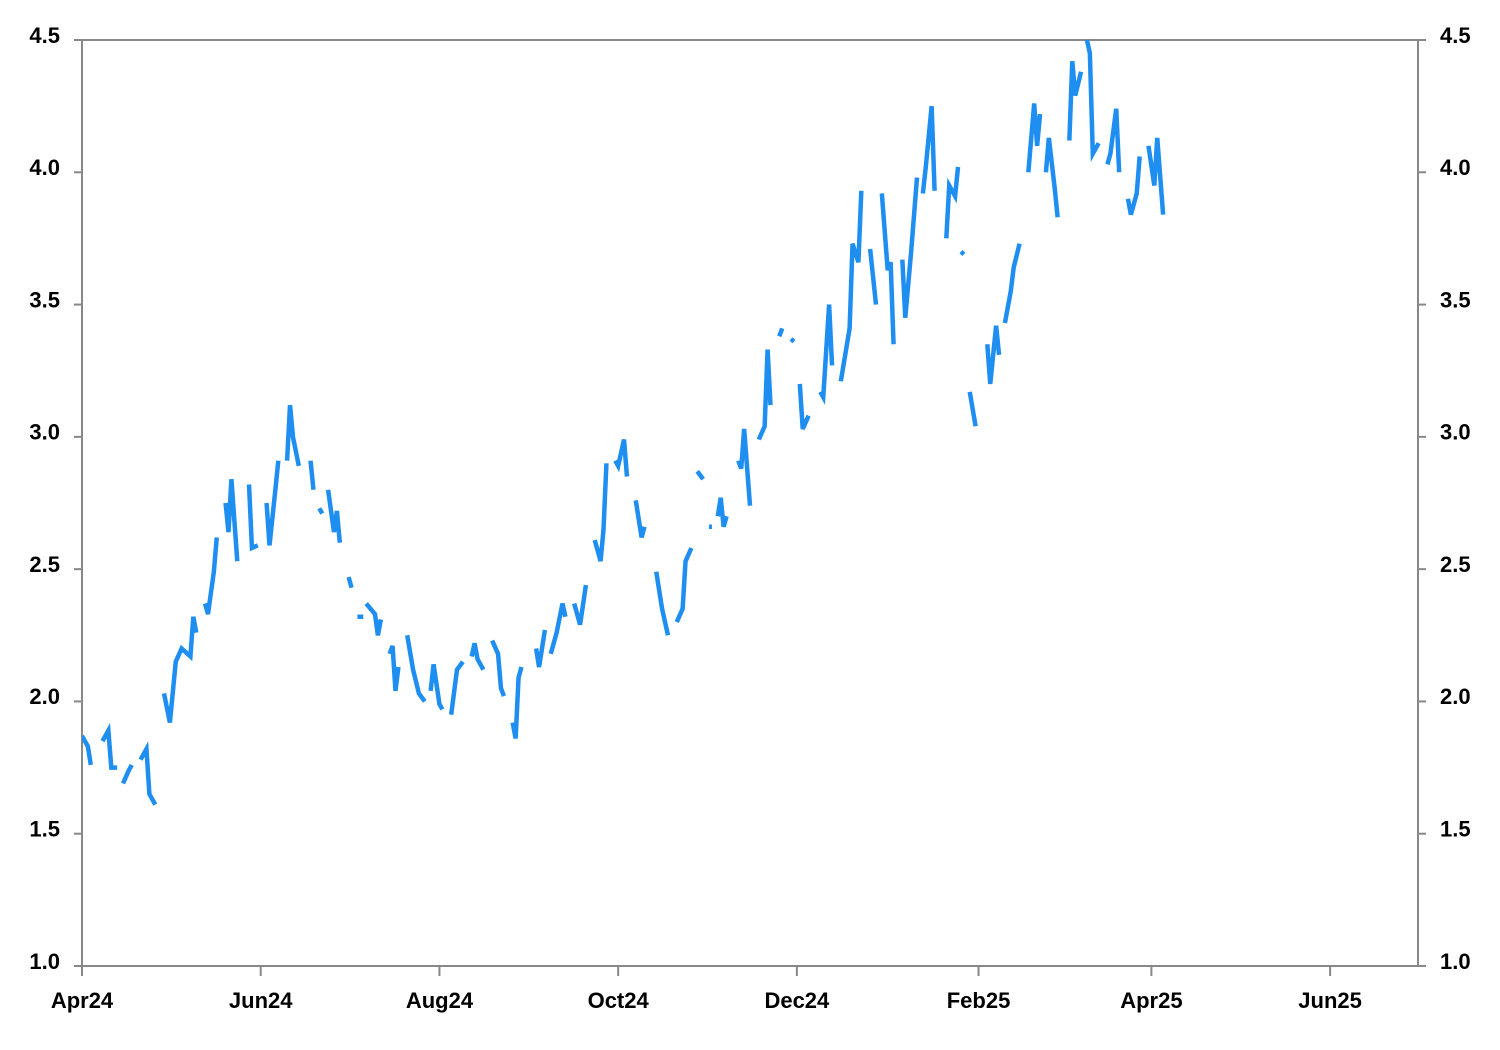  Describe the element at coordinates (1455, 961) in the screenshot. I see `y2-tick-label: 1.0` at that location.